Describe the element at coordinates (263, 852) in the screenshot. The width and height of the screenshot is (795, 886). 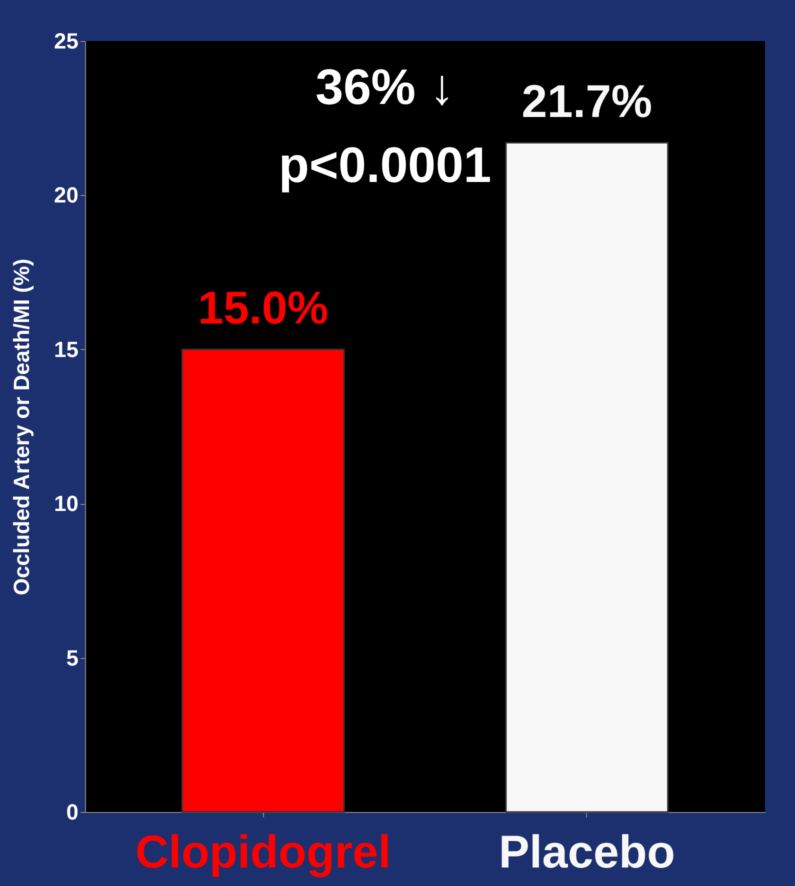
I see `x-tick-label: Clopidogrel` at that location.